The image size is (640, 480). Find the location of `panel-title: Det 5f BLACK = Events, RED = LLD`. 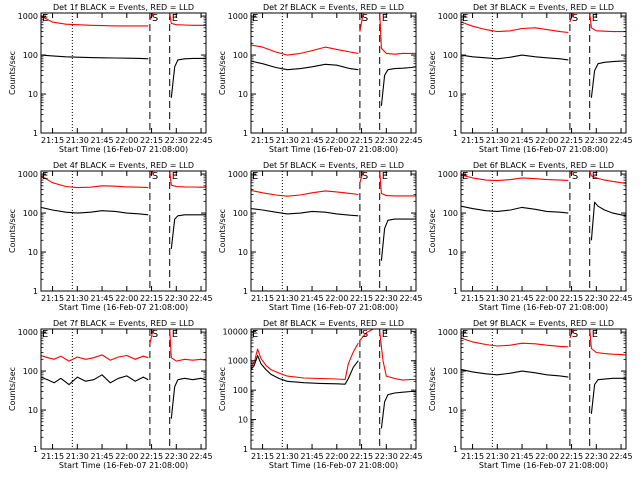

panel-title: Det 5f BLACK = Events, RED = LLD is located at coordinates (333, 165).